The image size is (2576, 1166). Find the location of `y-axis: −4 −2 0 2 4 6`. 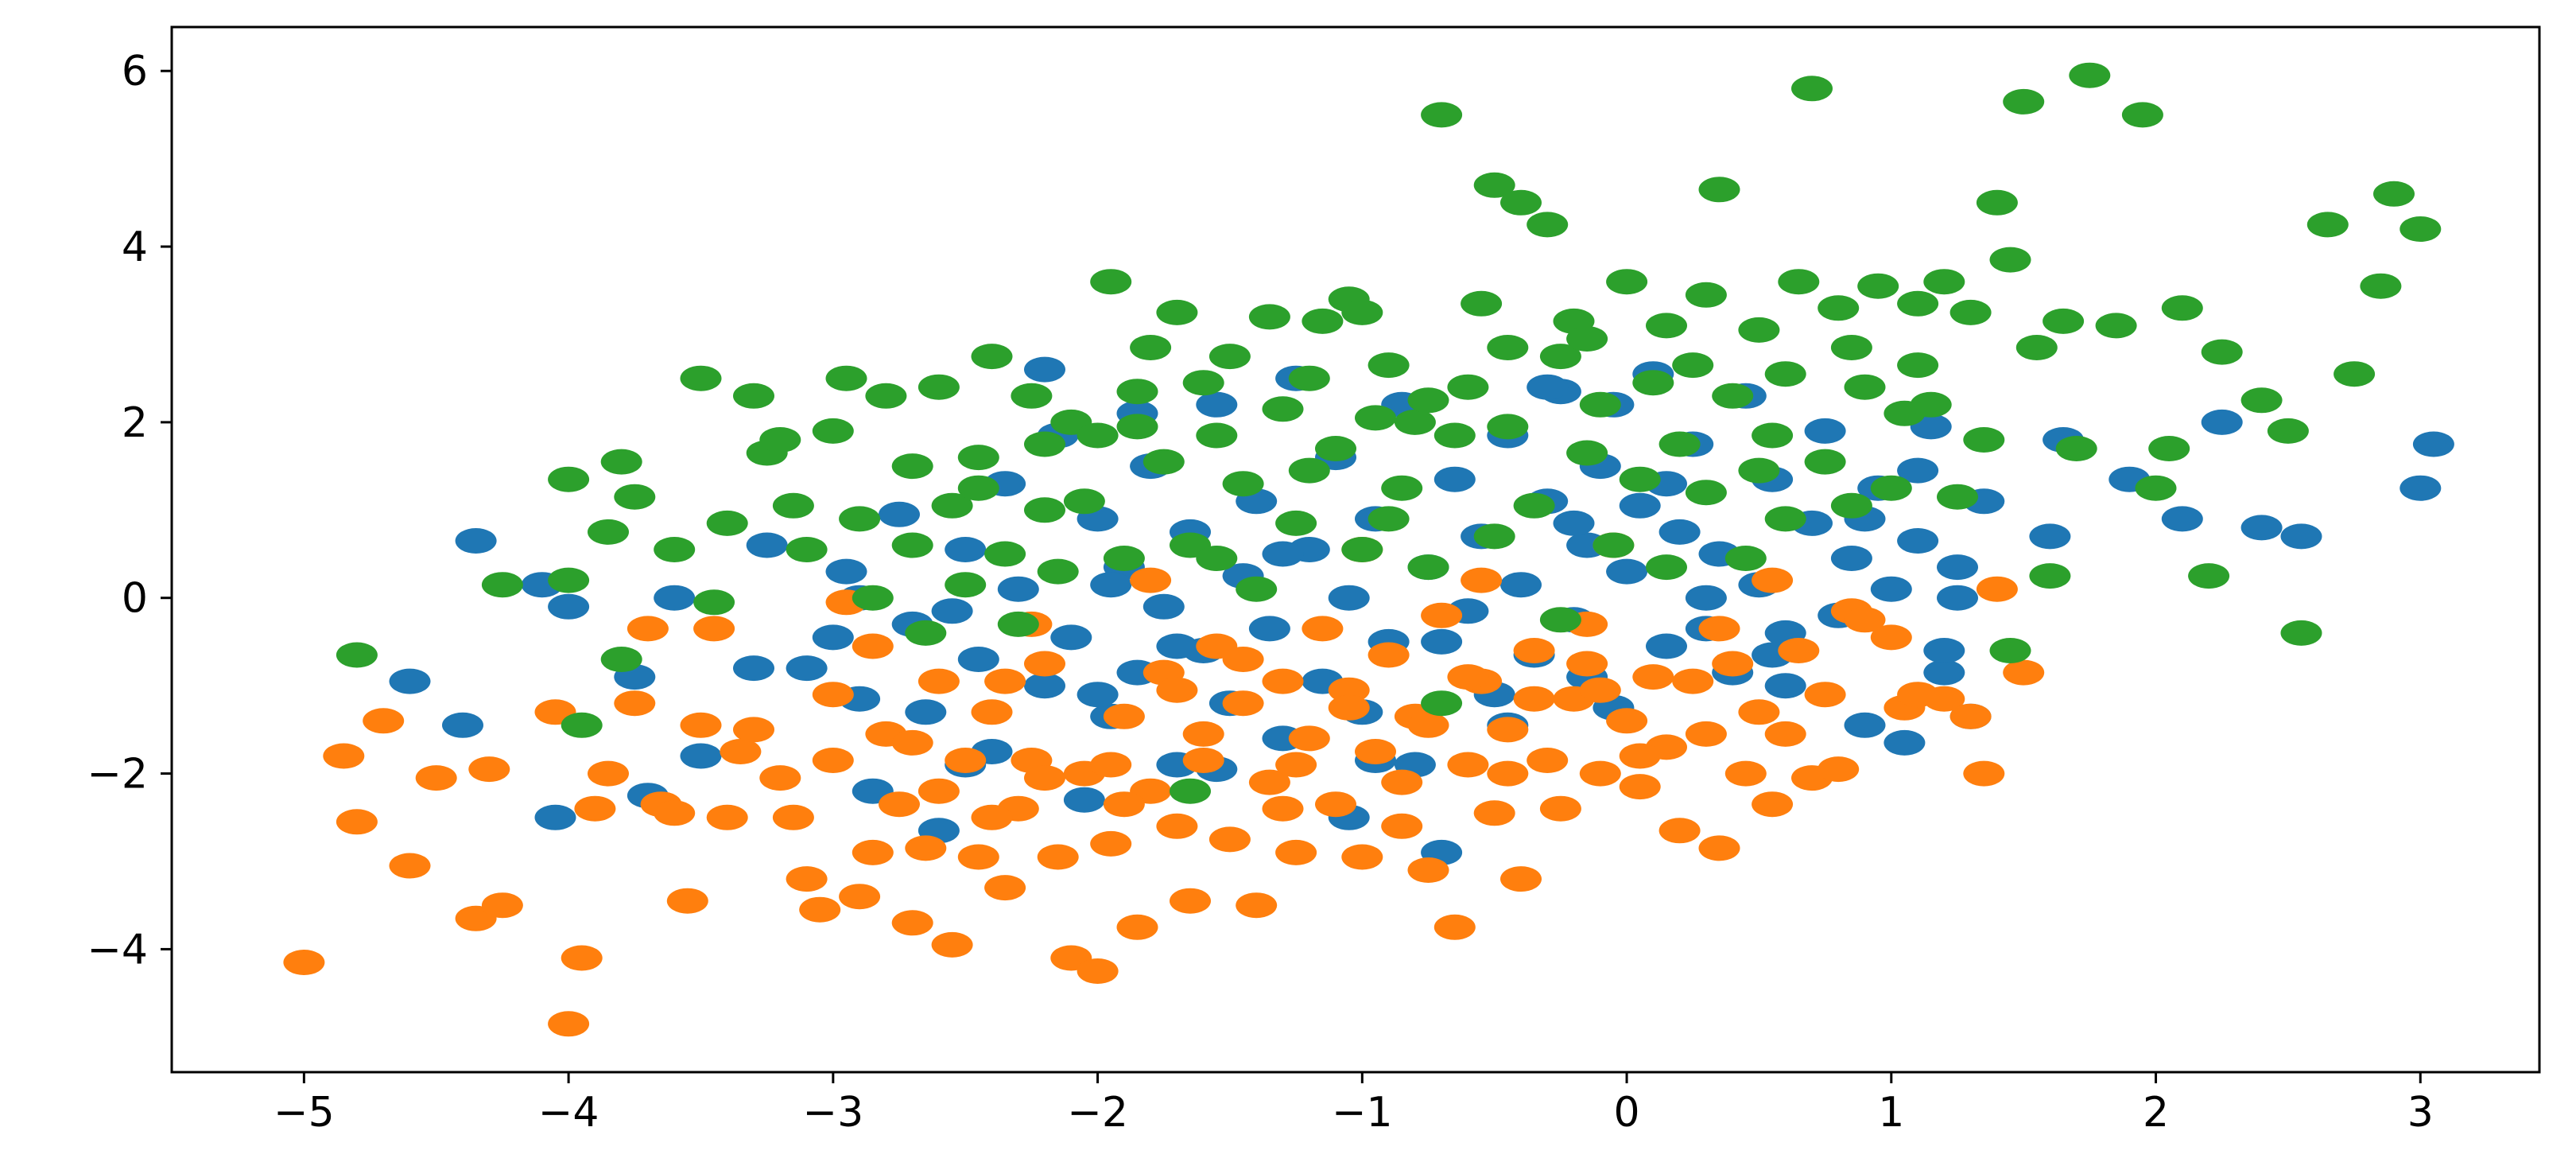

y-axis: −4 −2 0 2 4 6 is located at coordinates (130, 511).